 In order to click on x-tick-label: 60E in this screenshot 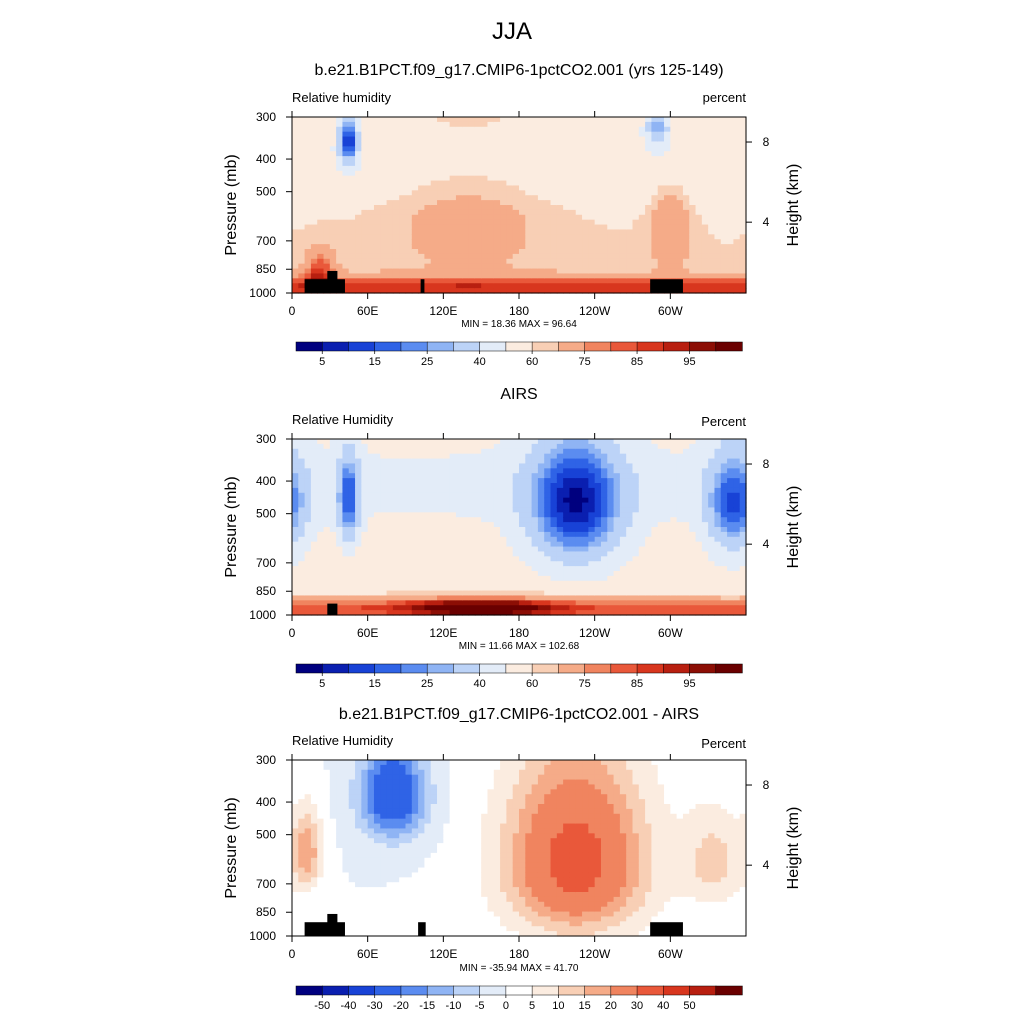, I will do `click(367, 311)`.